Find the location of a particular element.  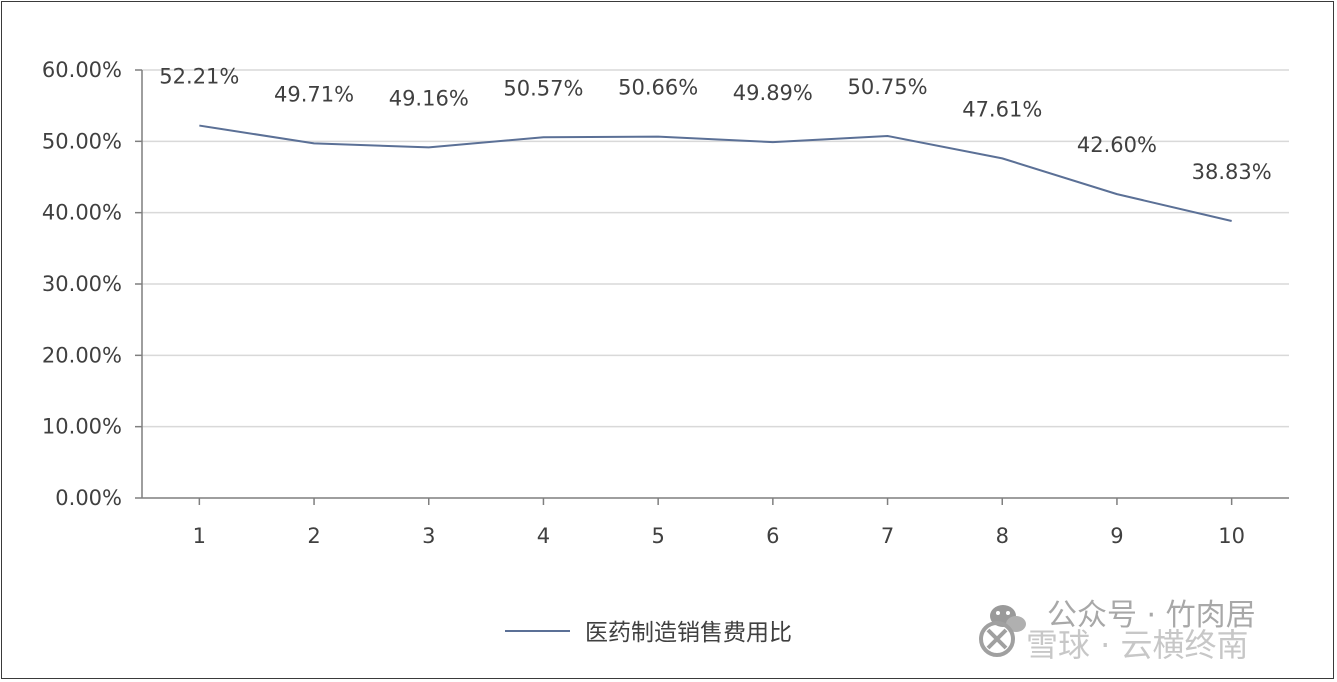

x-tick-label: 4 is located at coordinates (543, 536).